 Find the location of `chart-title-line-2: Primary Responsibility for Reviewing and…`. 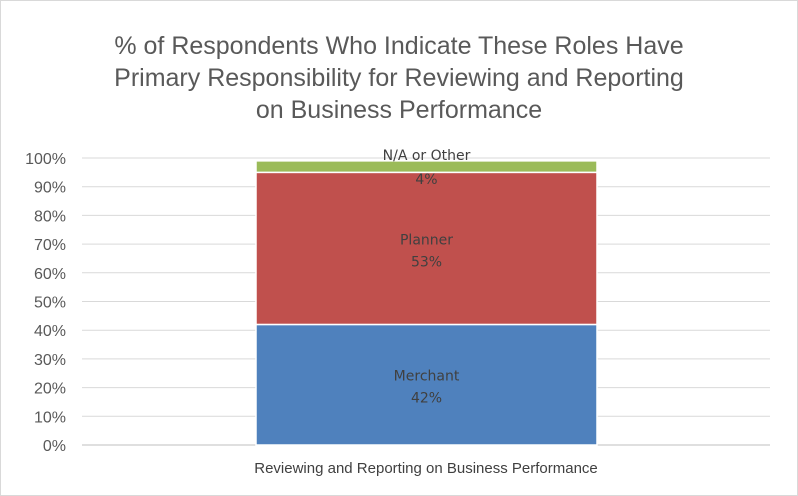

chart-title-line-2: Primary Responsibility for Reviewing and… is located at coordinates (399, 78).